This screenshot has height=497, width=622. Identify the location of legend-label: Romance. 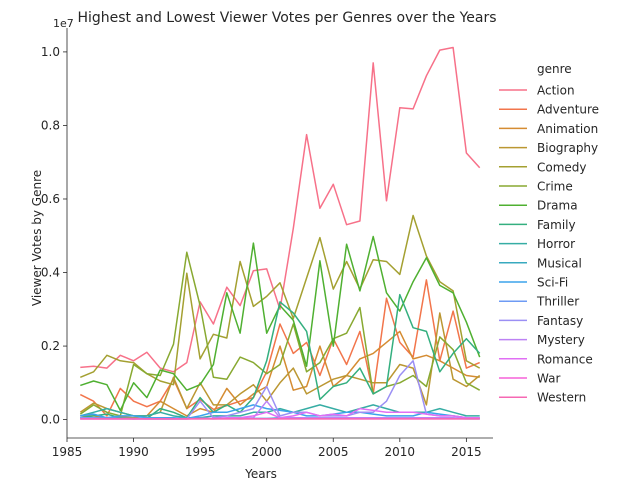
(565, 359).